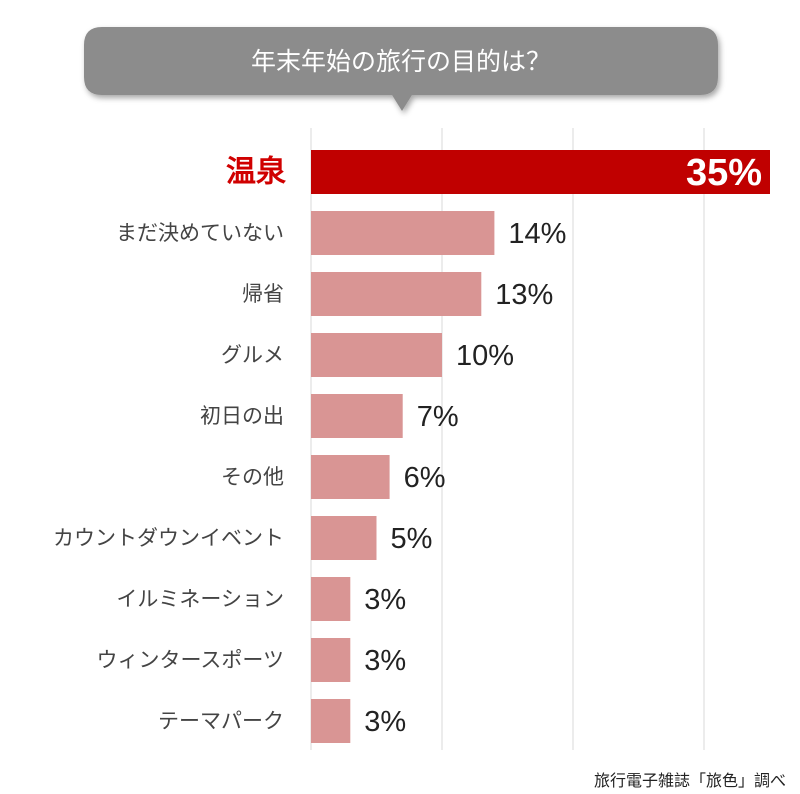  I want to click on value-label-3: 13%, so click(524, 295).